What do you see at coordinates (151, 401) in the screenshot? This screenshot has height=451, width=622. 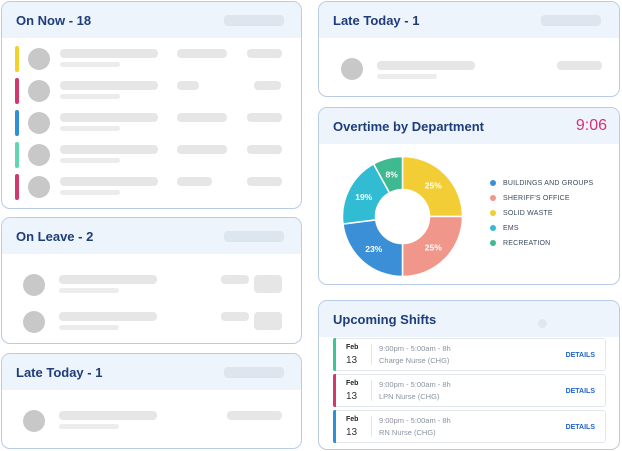 I see `late-today-card: Late Today - 1` at bounding box center [151, 401].